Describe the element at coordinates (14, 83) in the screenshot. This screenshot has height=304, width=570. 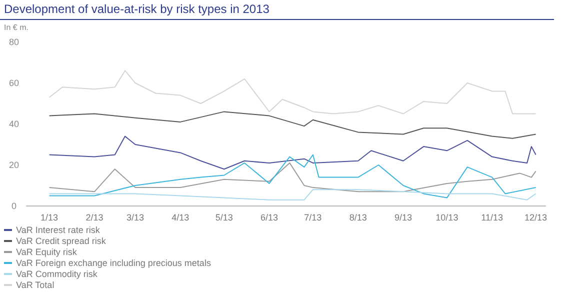
I see `y-tick-label: 60` at that location.